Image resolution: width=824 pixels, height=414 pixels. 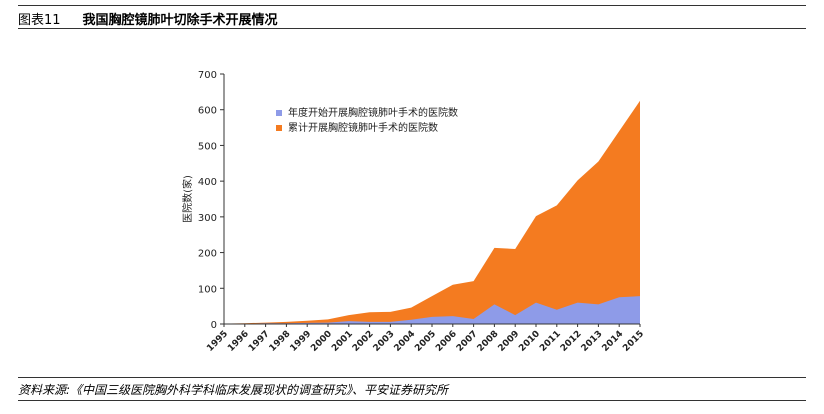 What do you see at coordinates (187, 199) in the screenshot?
I see `y-axis-label: 医院数(家)` at bounding box center [187, 199].